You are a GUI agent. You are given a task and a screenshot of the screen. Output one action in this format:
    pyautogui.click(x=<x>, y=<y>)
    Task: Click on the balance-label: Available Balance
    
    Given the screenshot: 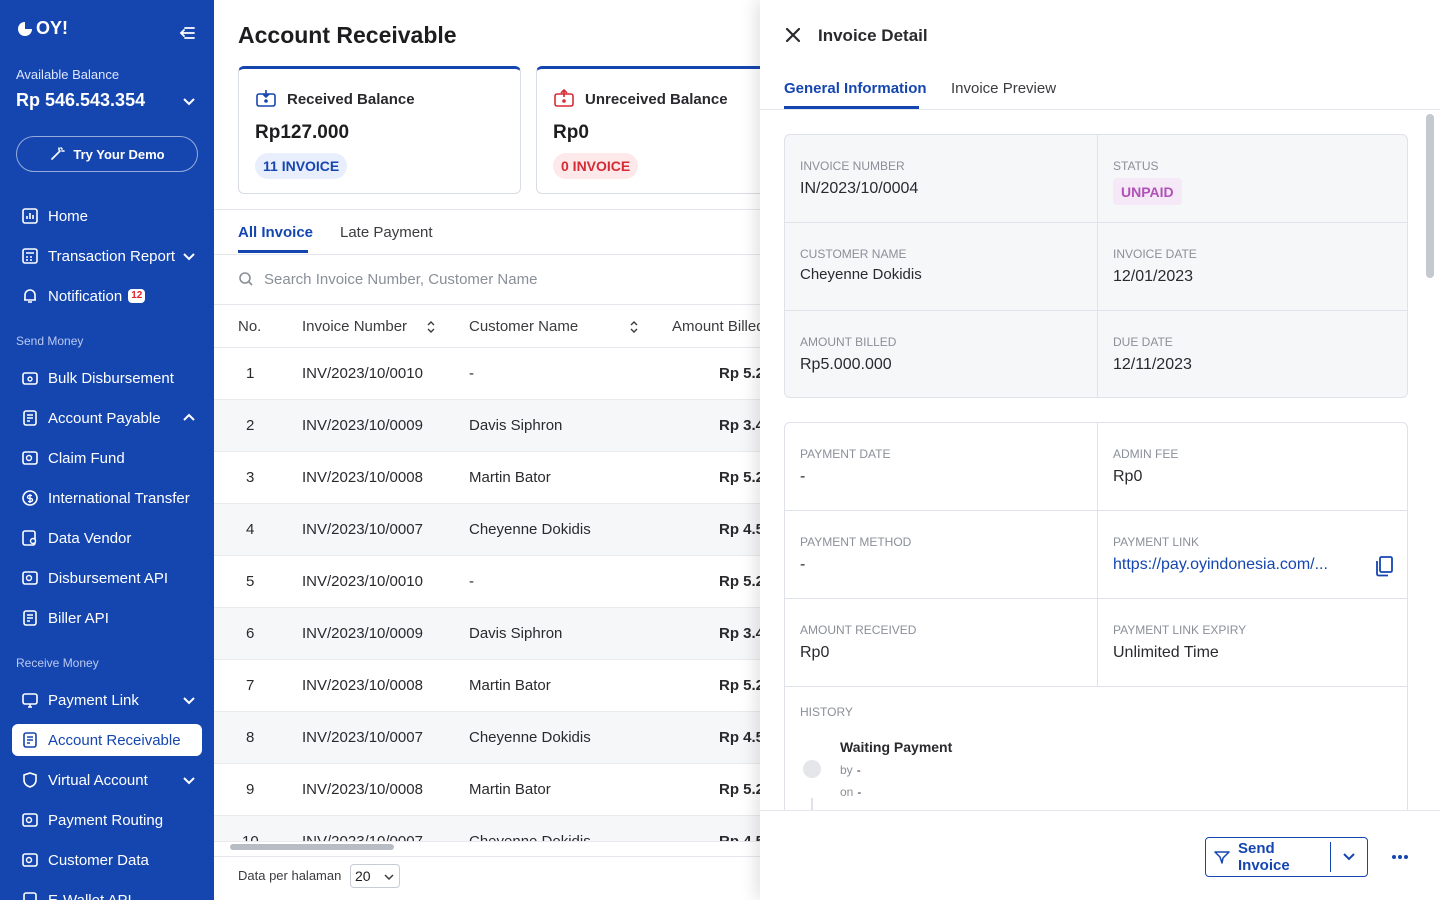 What is the action you would take?
    pyautogui.click(x=68, y=74)
    